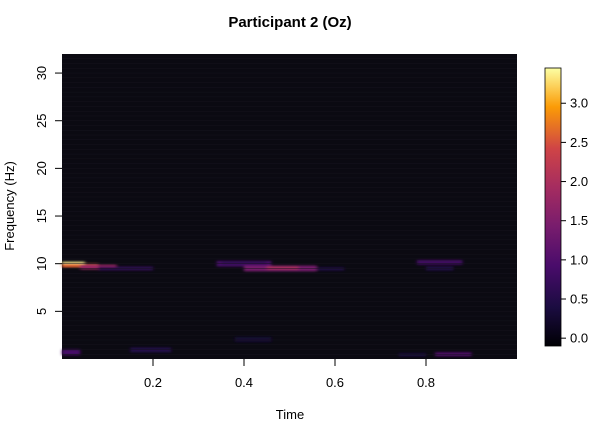 Image resolution: width=598 pixels, height=424 pixels. I want to click on colorbar-ticks: 0.0 0.5 1.0 1.5 2.0 2.5 3.0, so click(574, 221).